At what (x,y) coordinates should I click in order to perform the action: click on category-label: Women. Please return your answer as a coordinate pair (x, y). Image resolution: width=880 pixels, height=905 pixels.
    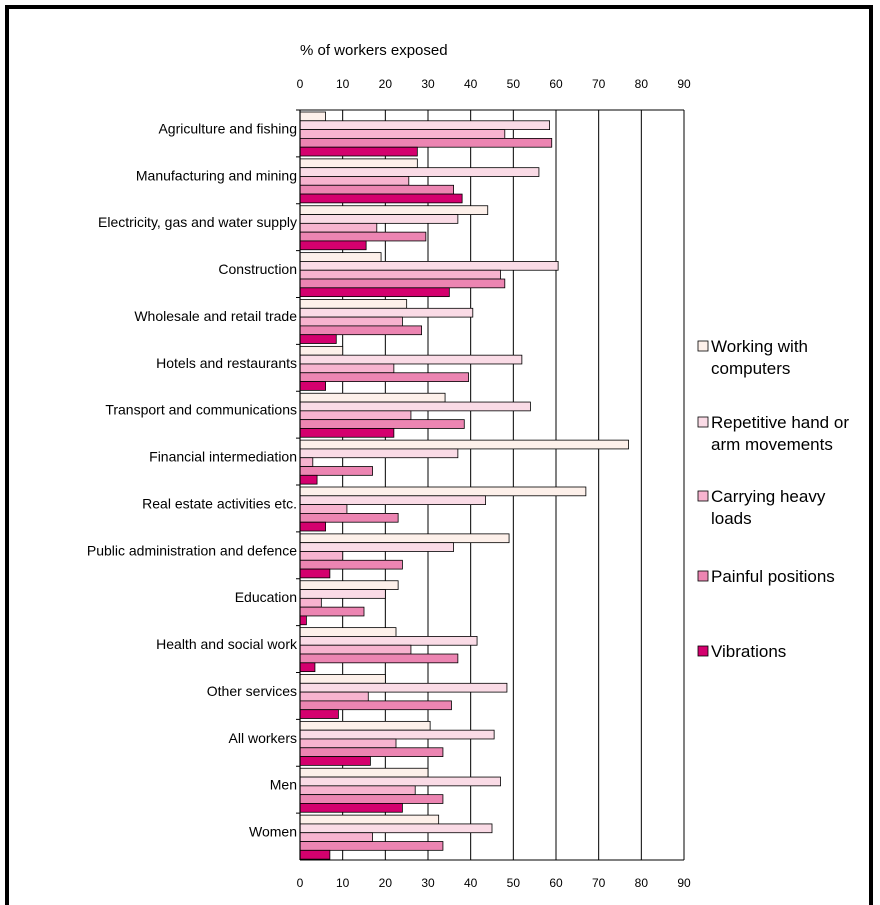
    Looking at the image, I should click on (273, 832).